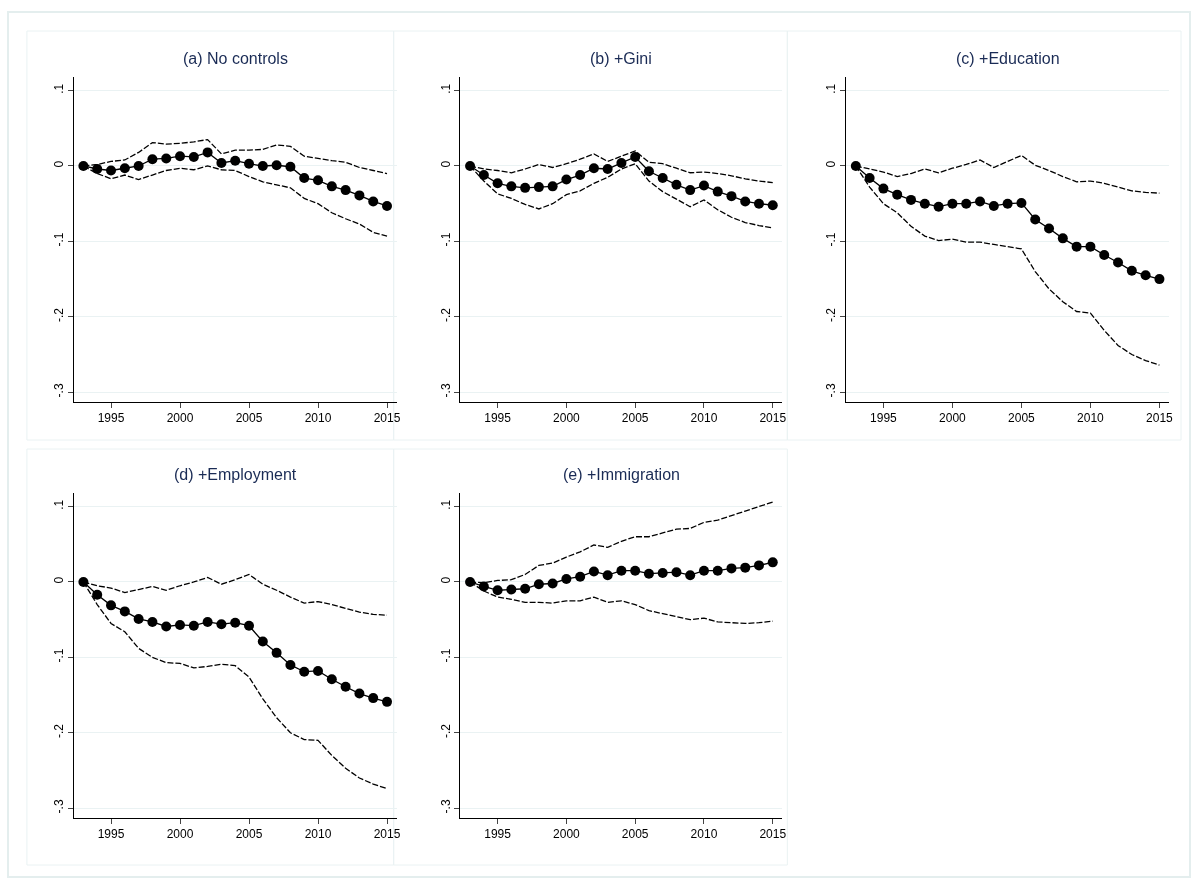 The image size is (1196, 879). What do you see at coordinates (235, 474) in the screenshot?
I see `chart-title: (d) +Employment` at bounding box center [235, 474].